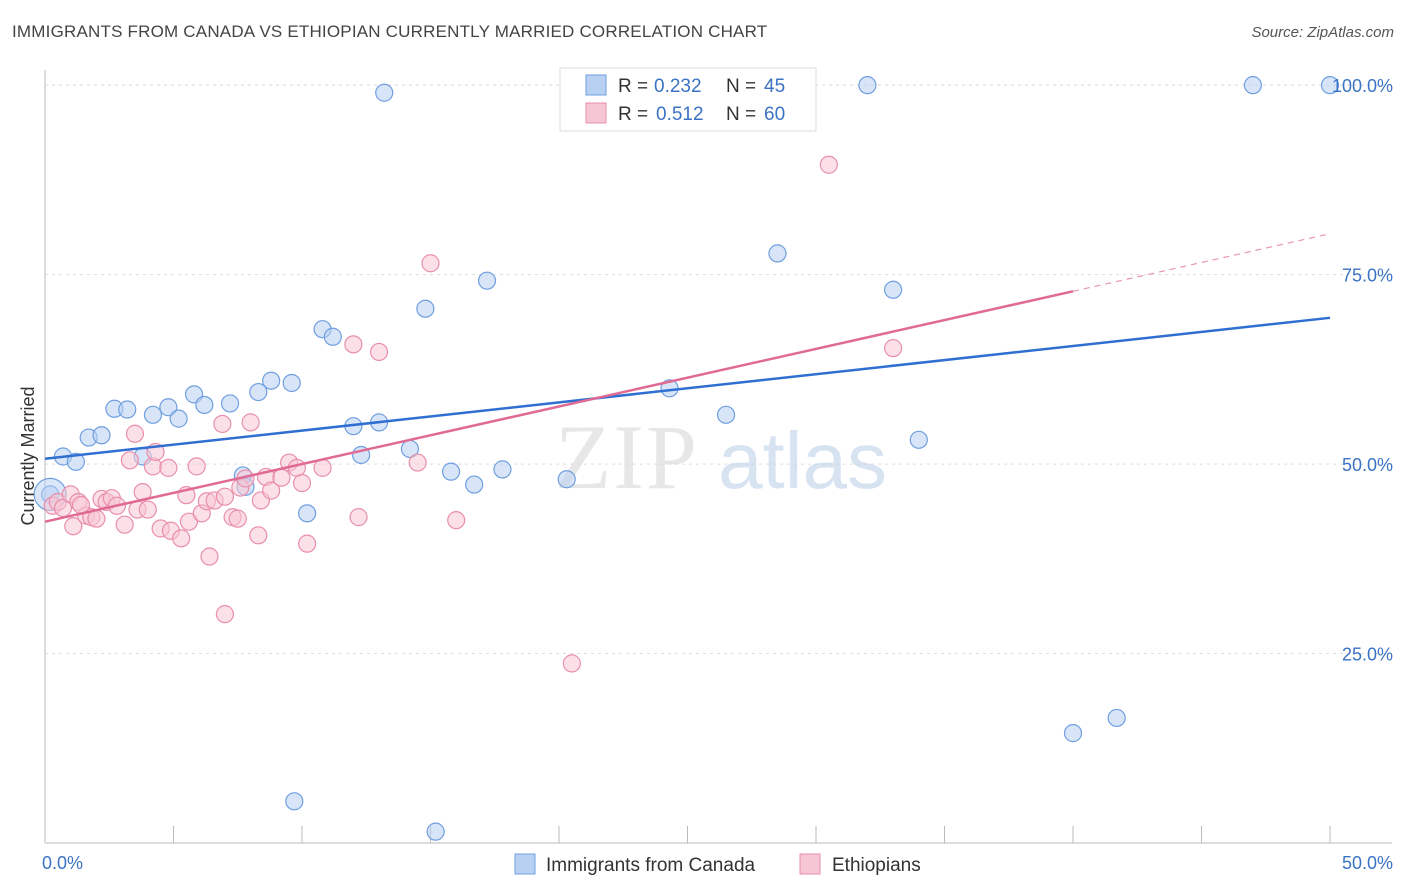 This screenshot has width=1406, height=892. What do you see at coordinates (741, 114) in the screenshot?
I see `legend-n-label-2: N =` at bounding box center [741, 114].